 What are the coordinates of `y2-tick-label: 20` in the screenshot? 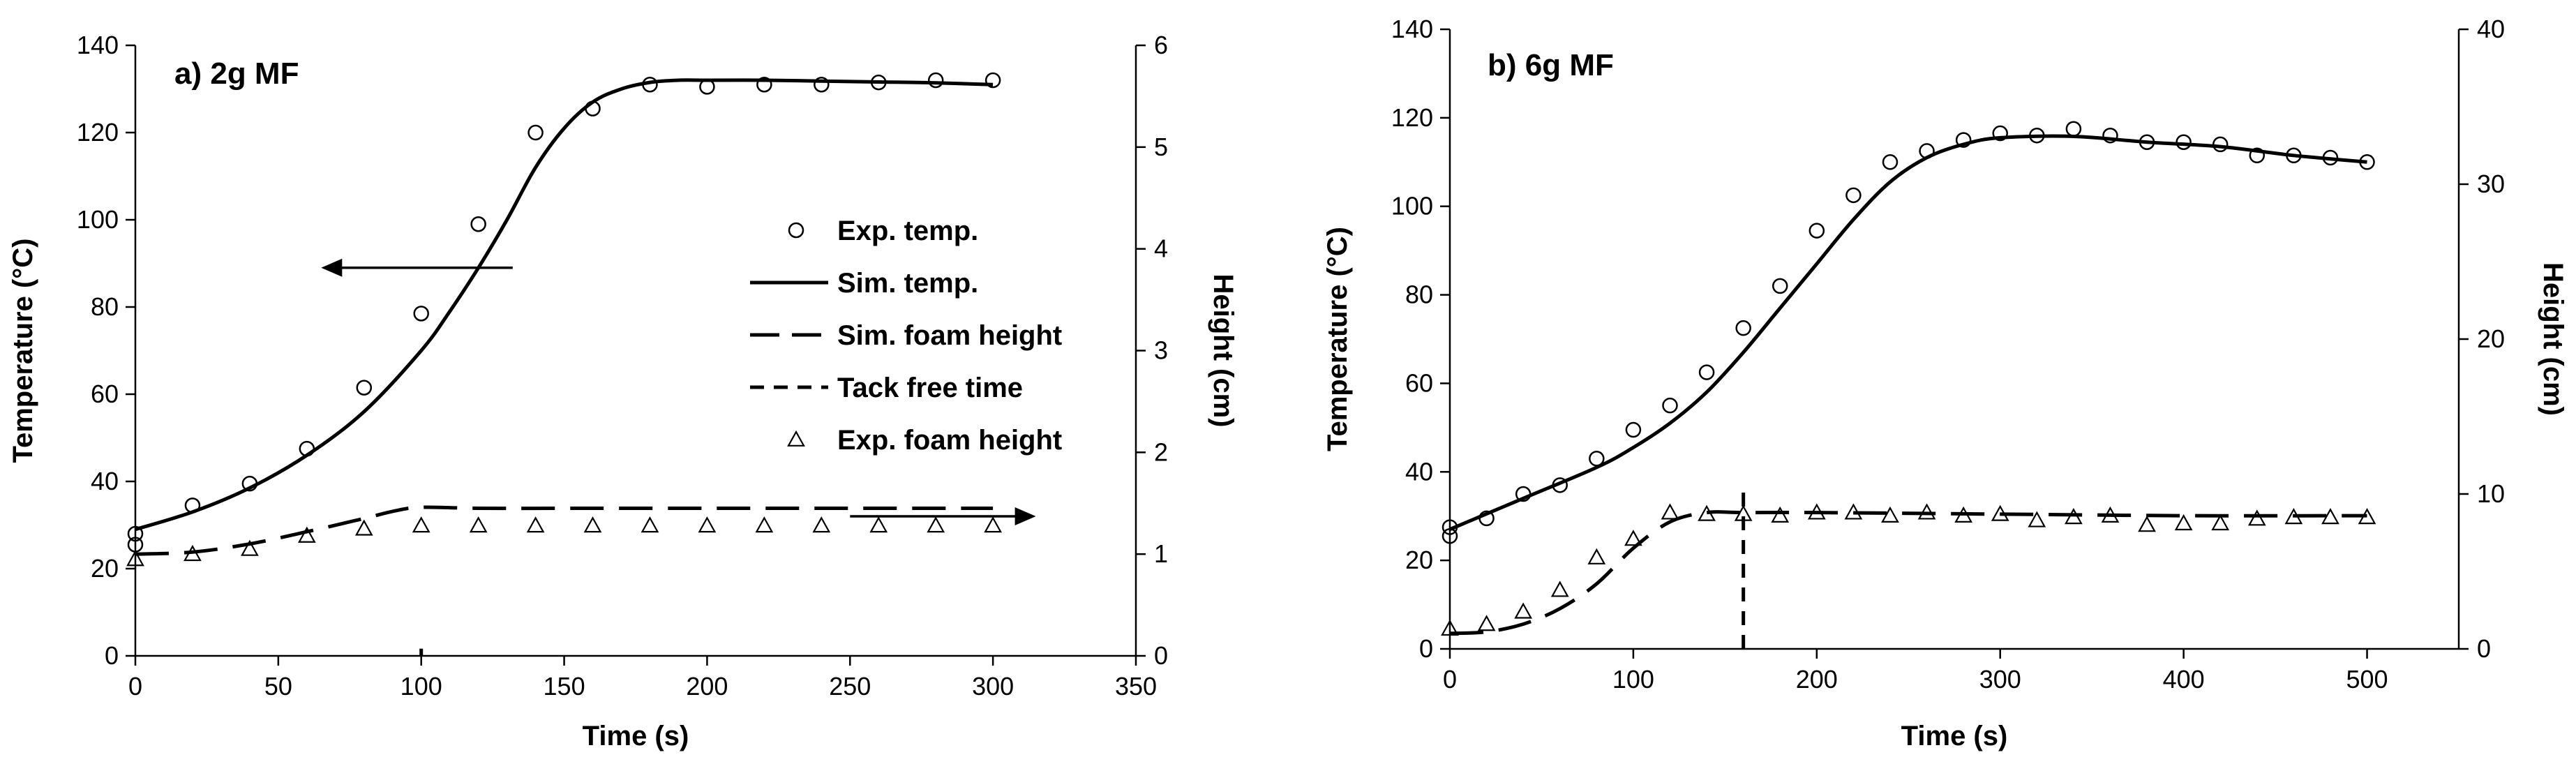 It's located at (2491, 338).